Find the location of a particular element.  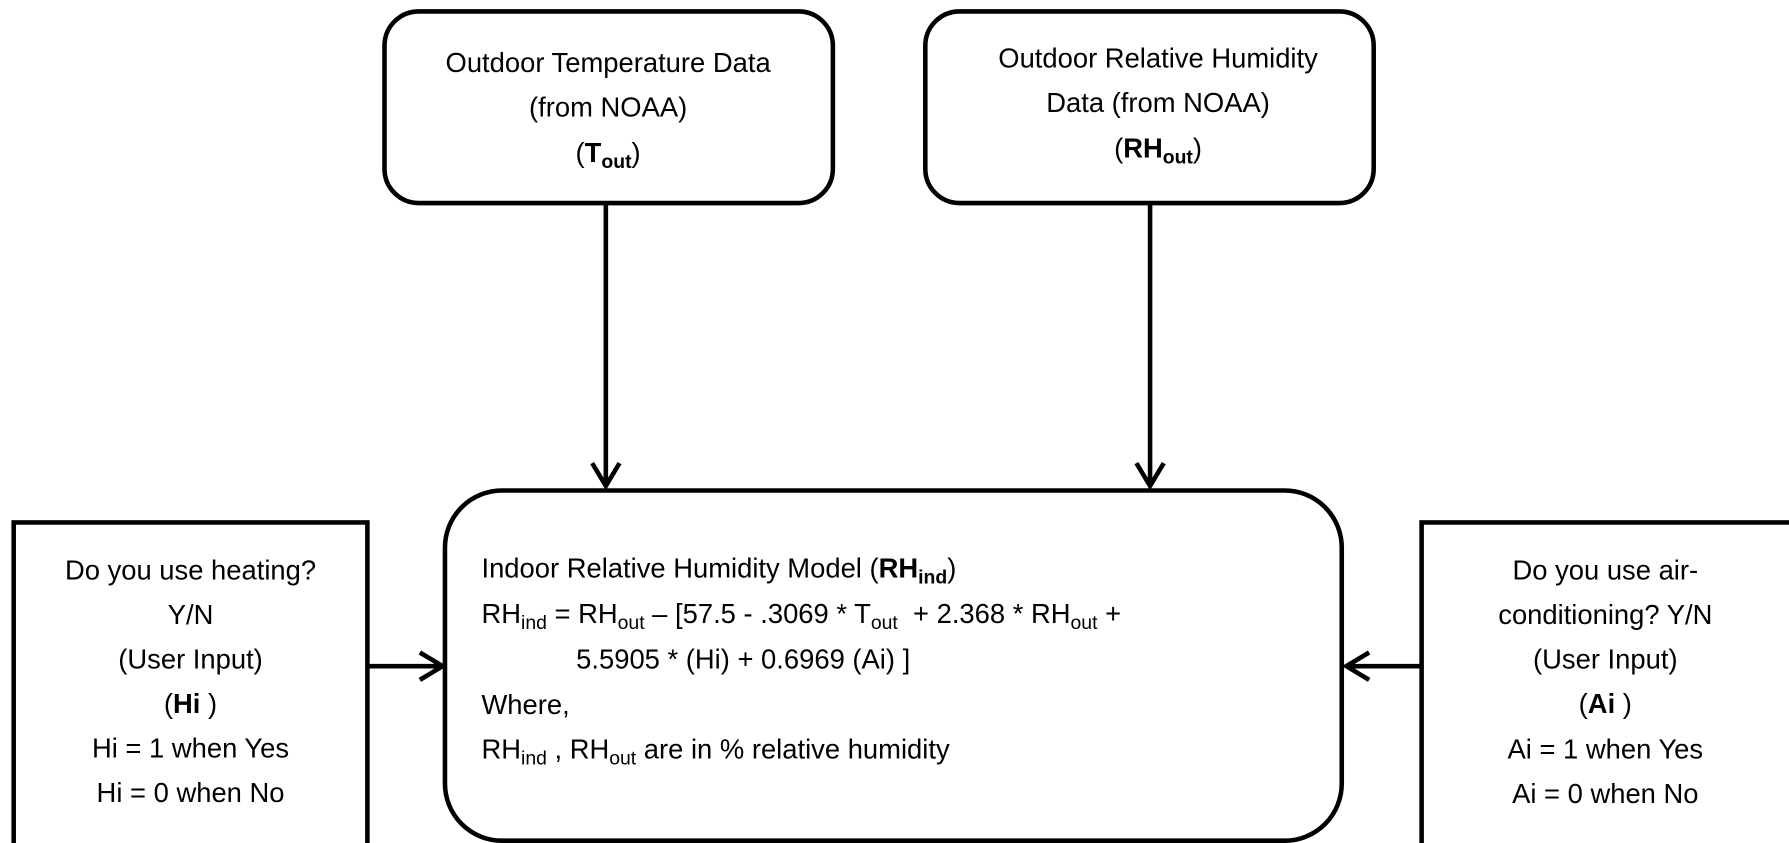

text-run: conditioning? Y/N is located at coordinates (1605, 614).